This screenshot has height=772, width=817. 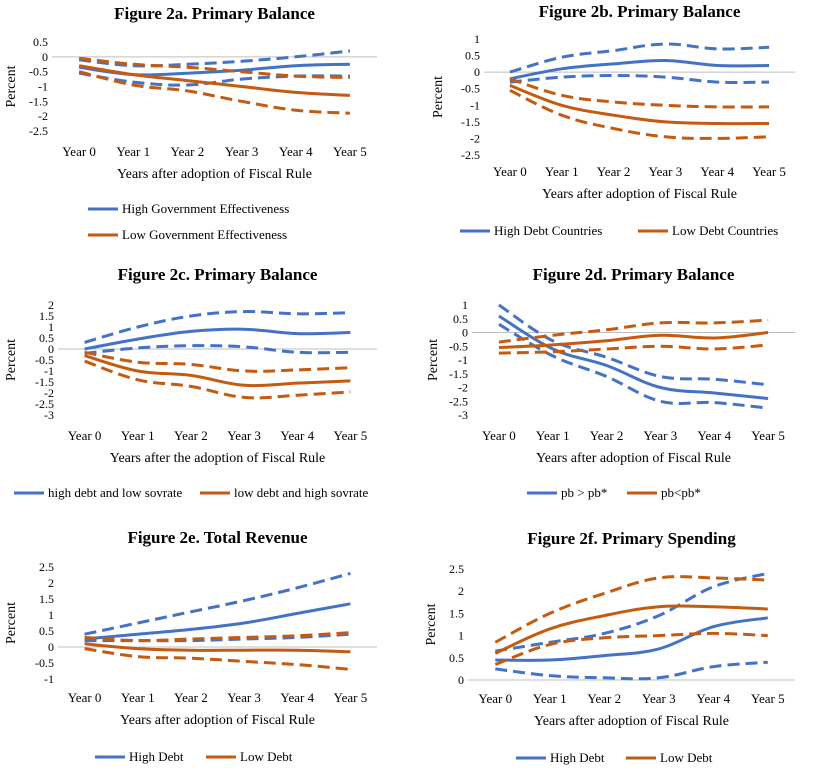 I want to click on legend-label: pb<pb*, so click(x=681, y=492).